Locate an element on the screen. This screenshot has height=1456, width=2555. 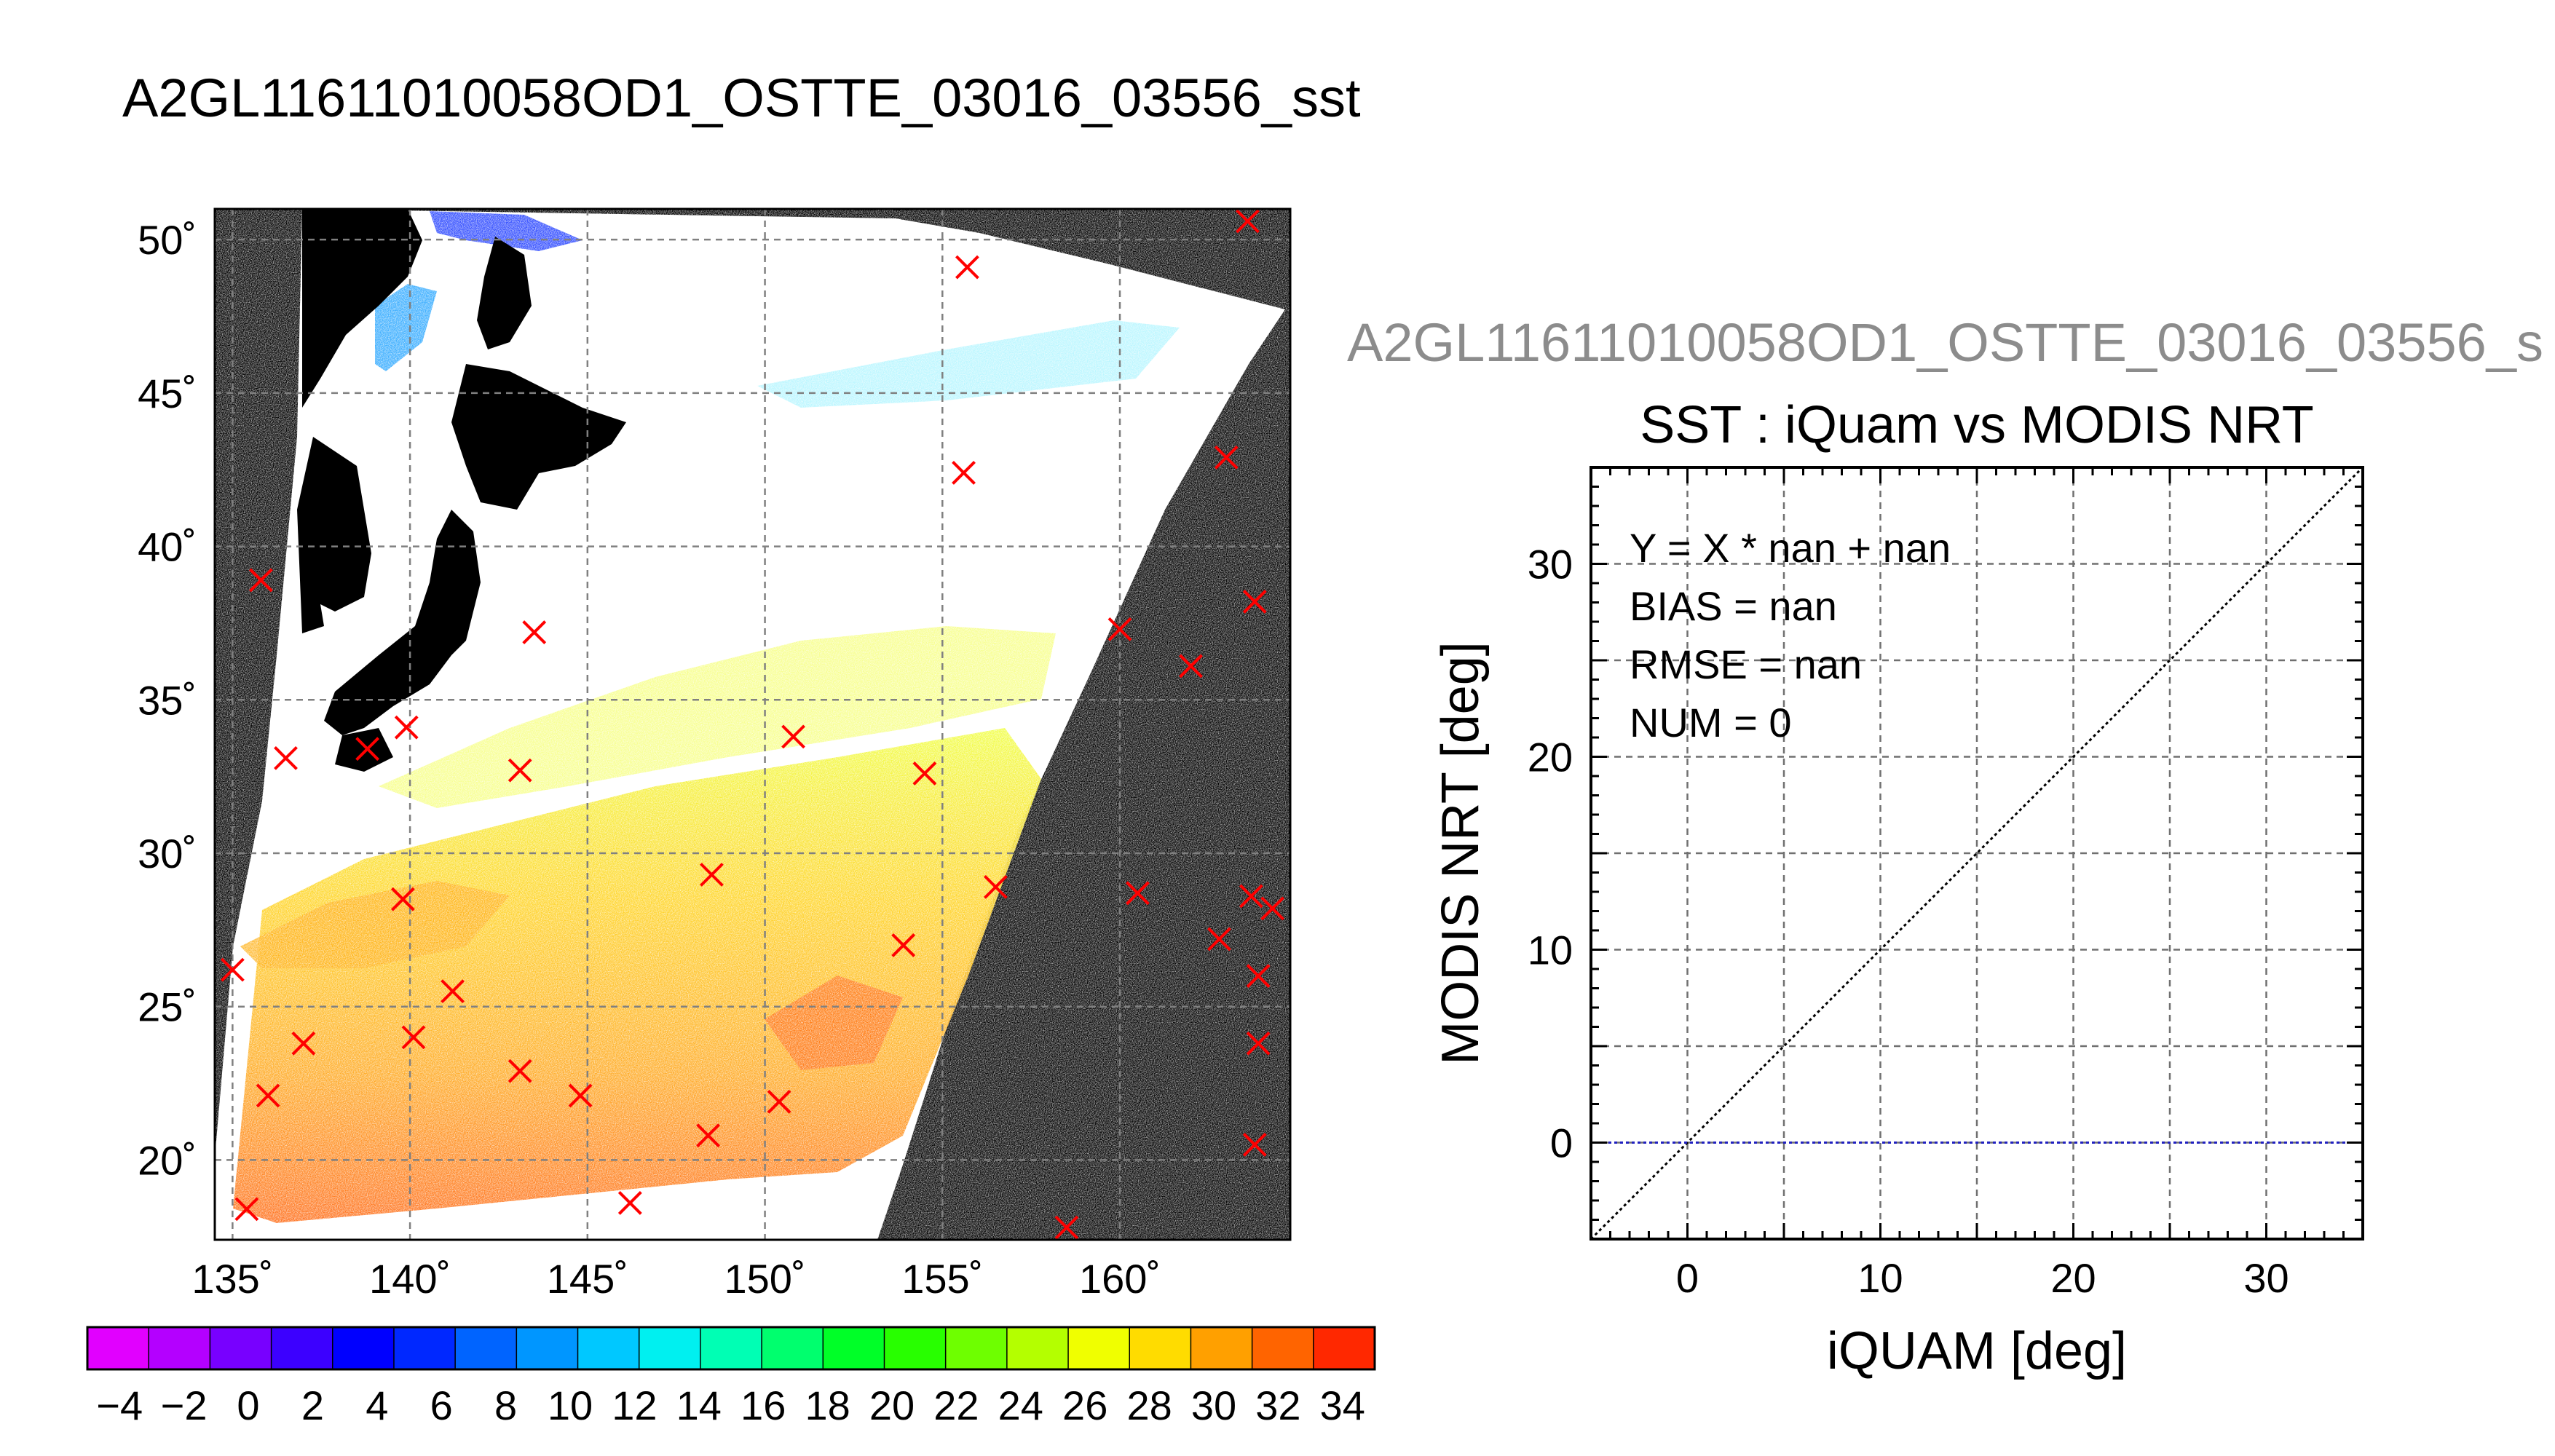
colorbar-label: 16 is located at coordinates (763, 1405).